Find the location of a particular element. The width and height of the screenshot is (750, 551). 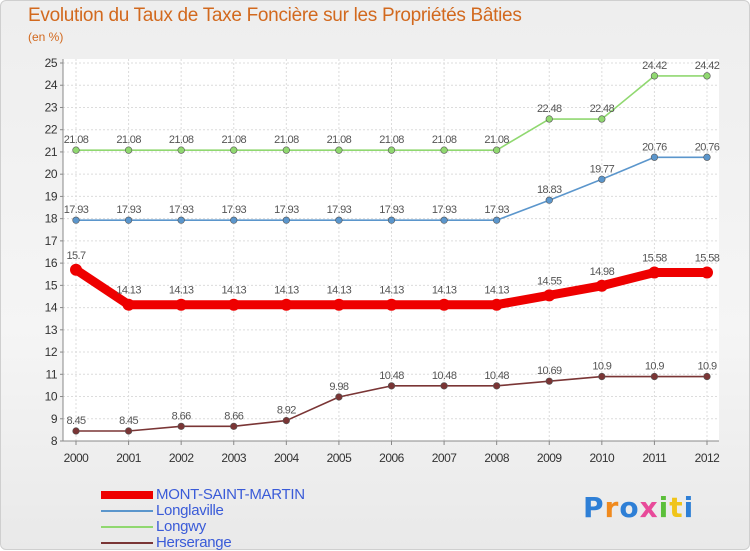

data-label: 24.42 is located at coordinates (654, 66).